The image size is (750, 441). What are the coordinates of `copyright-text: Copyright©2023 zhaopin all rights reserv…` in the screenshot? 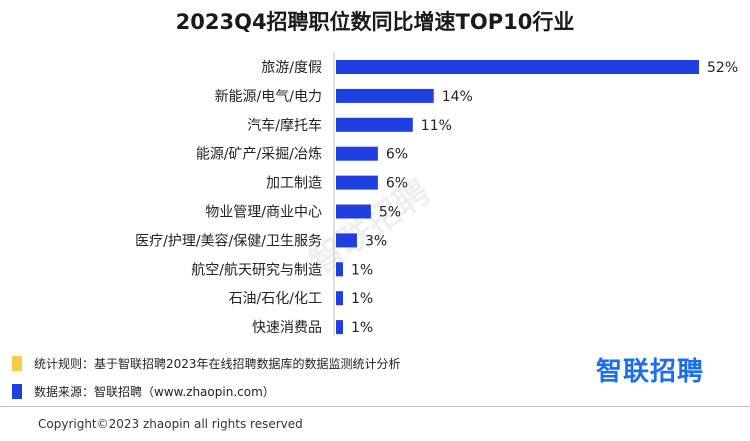 It's located at (170, 424).